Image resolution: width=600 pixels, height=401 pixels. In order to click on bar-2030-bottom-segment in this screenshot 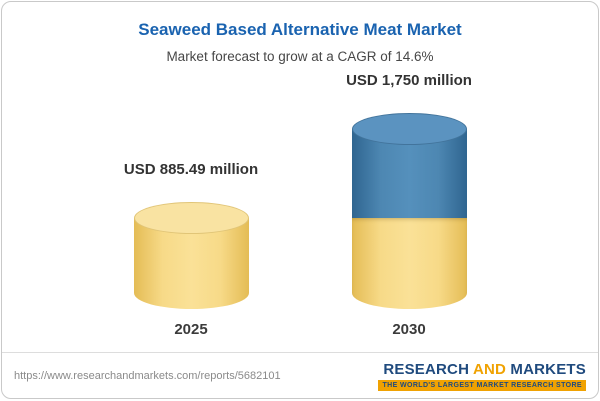, I will do `click(409, 263)`.